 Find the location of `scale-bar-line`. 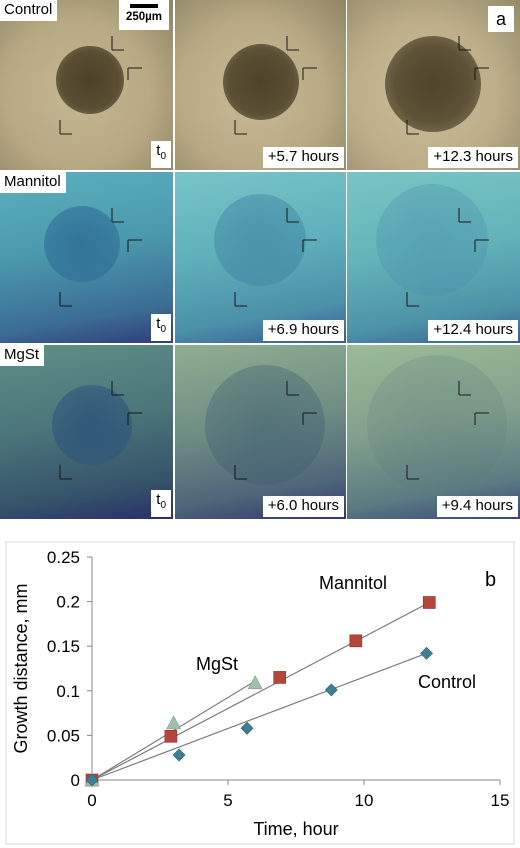

scale-bar-line is located at coordinates (144, 6).